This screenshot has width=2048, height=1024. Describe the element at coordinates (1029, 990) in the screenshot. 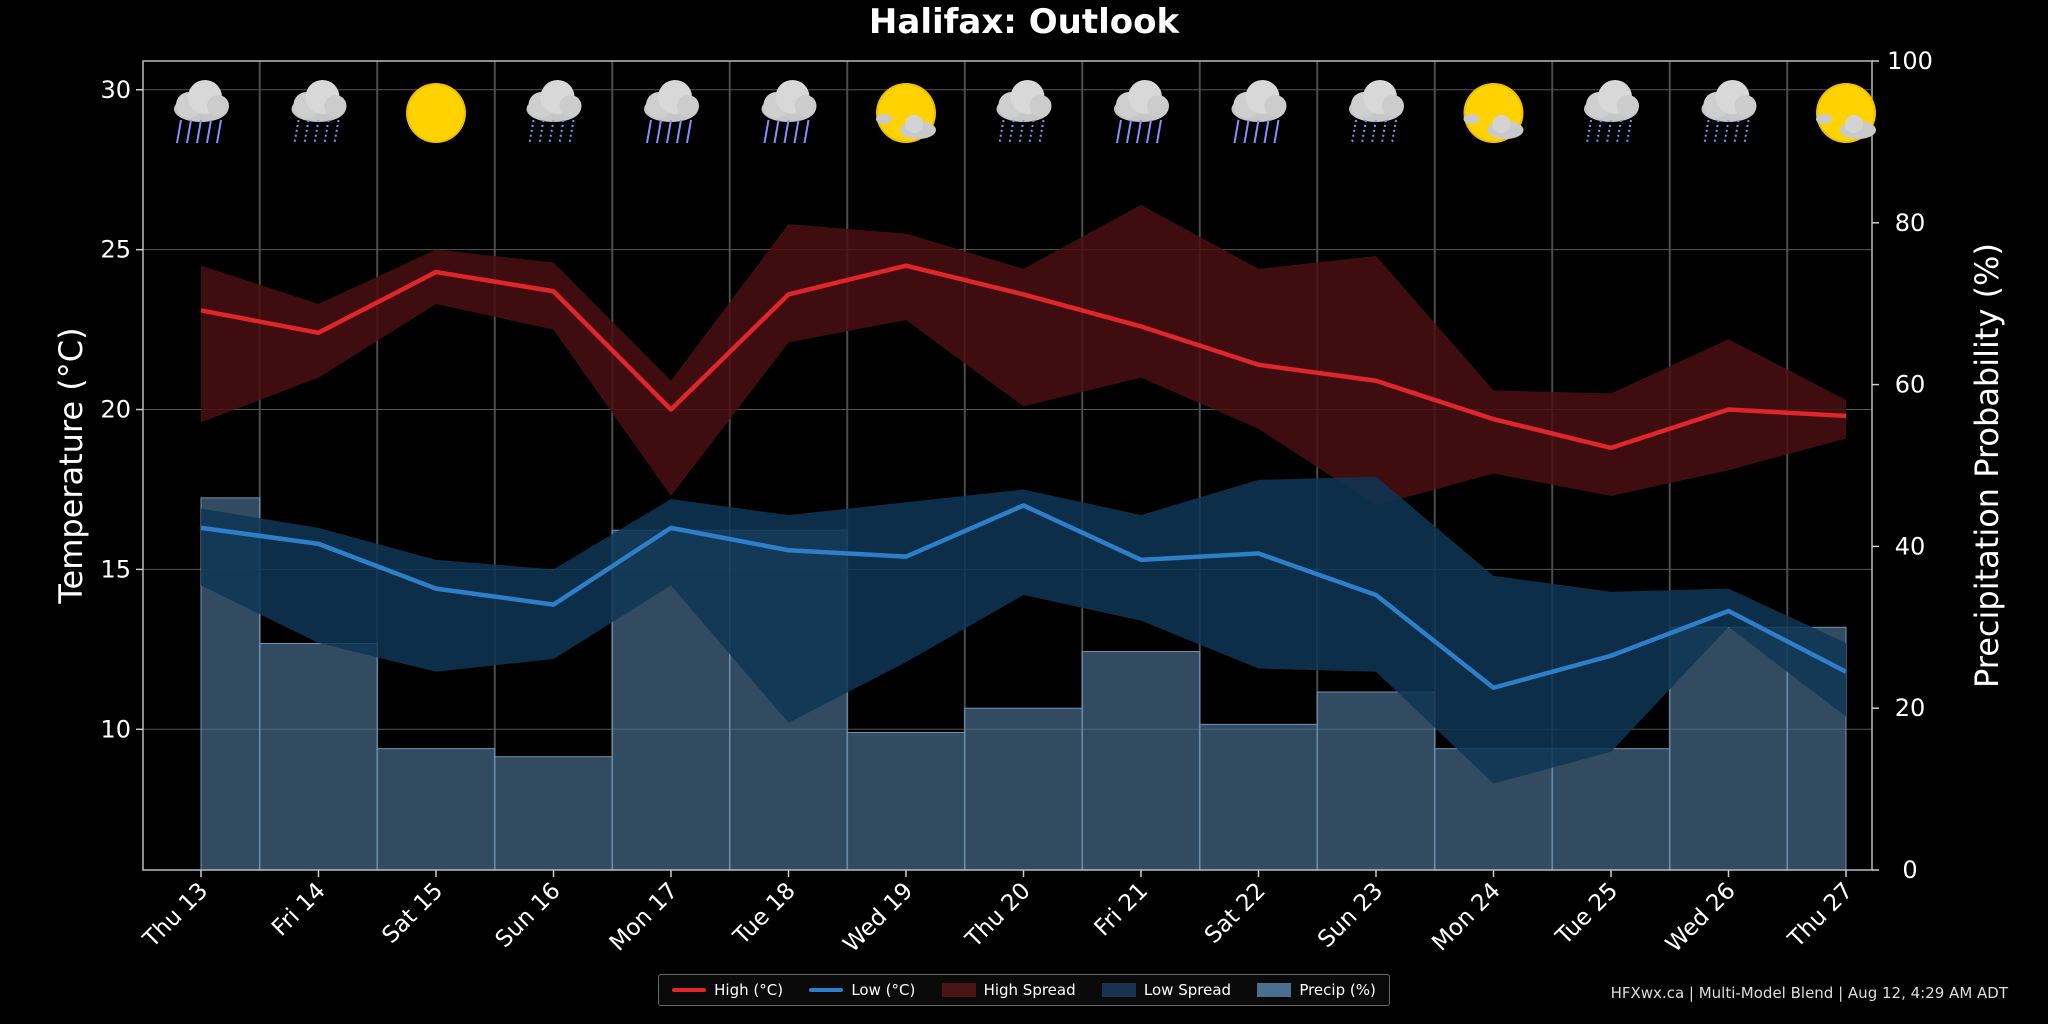

I see `legend-label-high-spread: High Spread` at that location.